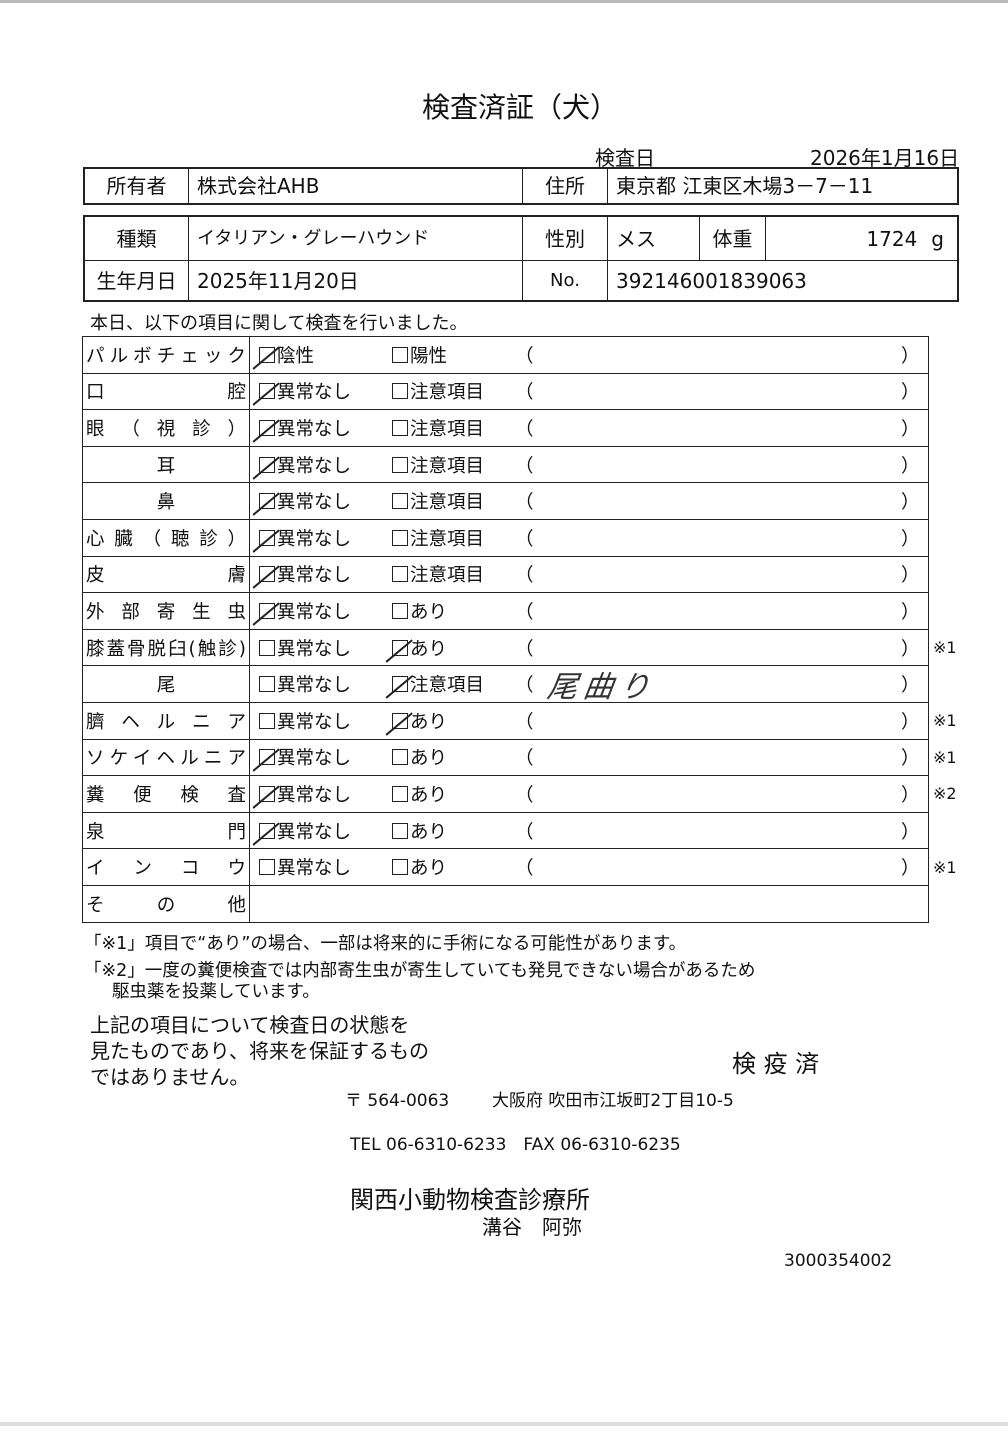 This screenshot has width=1008, height=1433. What do you see at coordinates (166, 538) in the screenshot?
I see `checklist-item-label: 心臓（聴診）` at bounding box center [166, 538].